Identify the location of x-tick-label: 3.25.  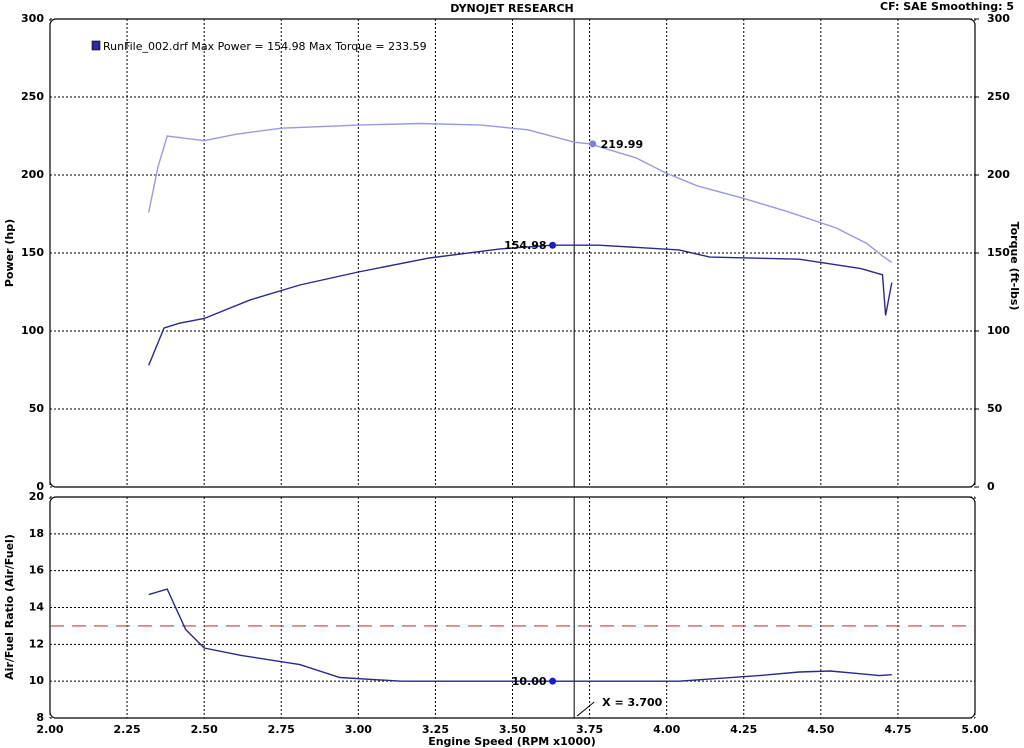
(435, 729).